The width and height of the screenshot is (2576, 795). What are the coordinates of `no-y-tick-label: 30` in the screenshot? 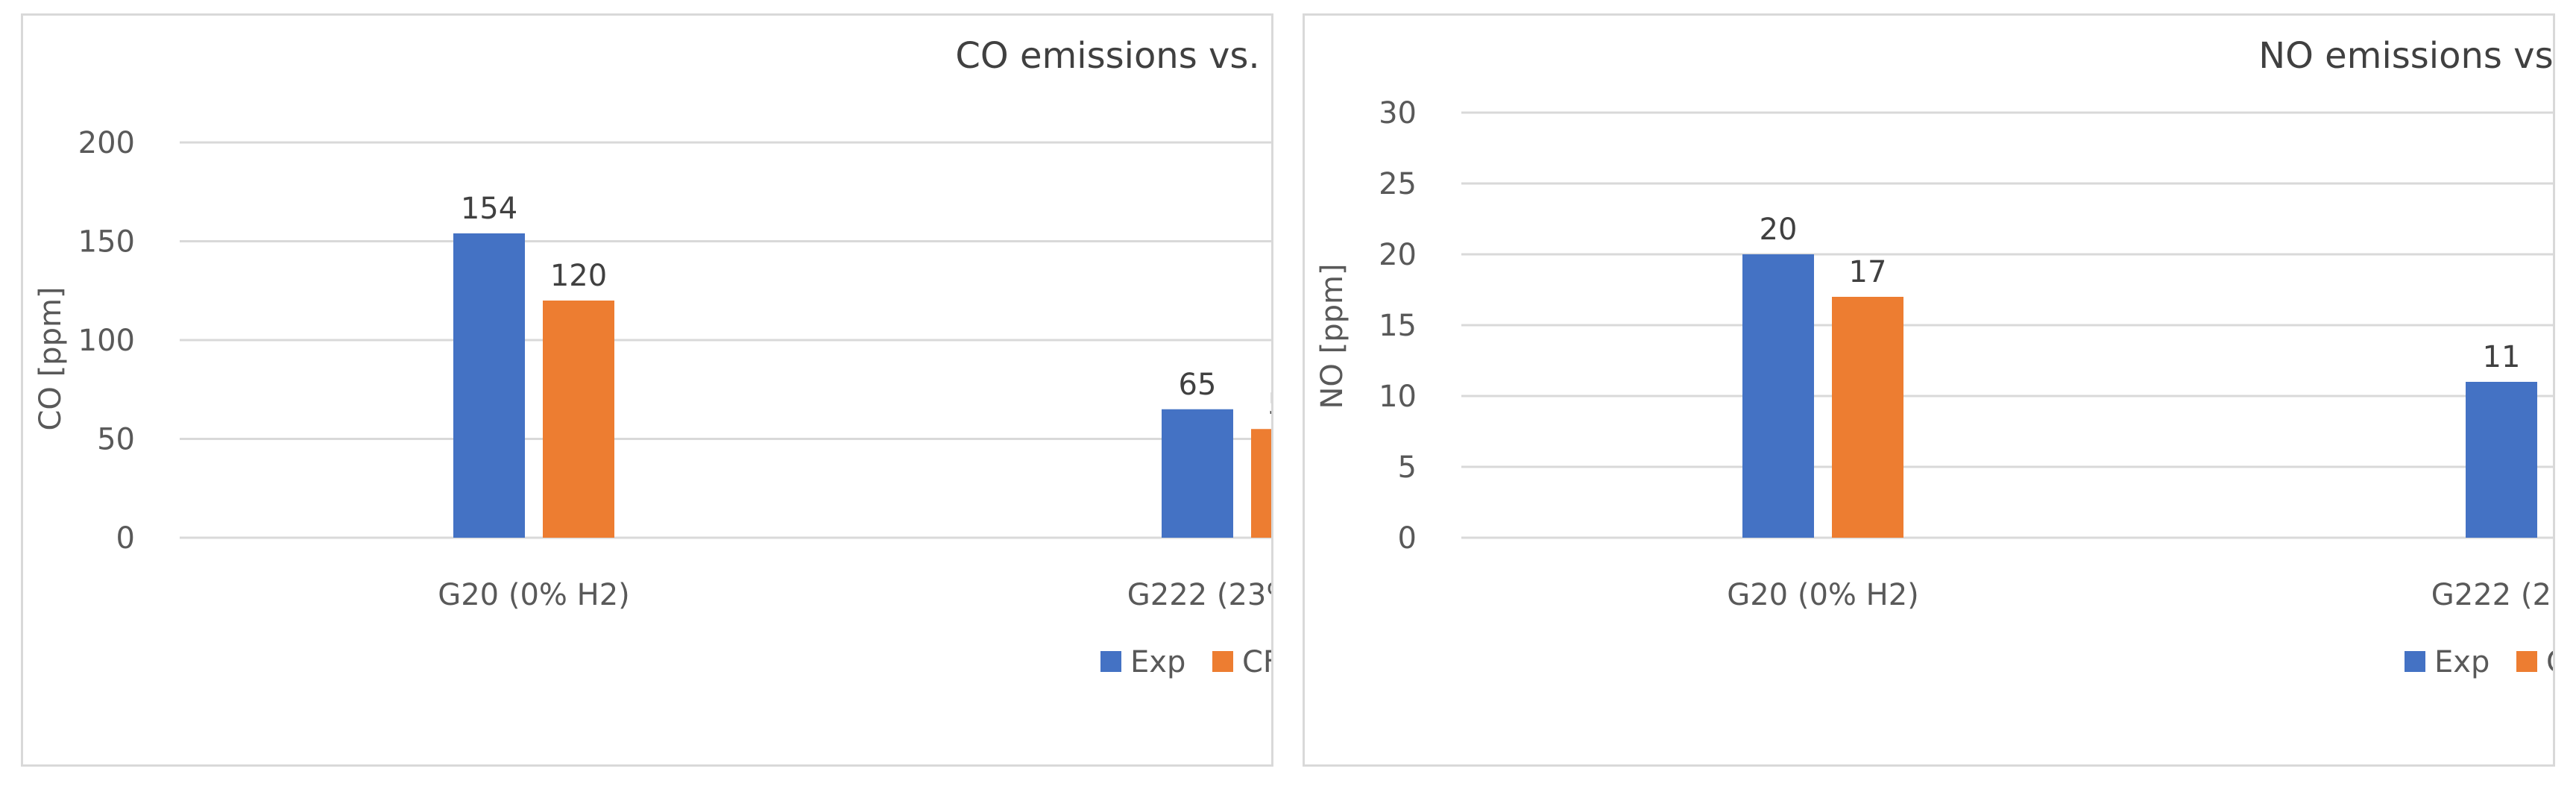 It's located at (1398, 113).